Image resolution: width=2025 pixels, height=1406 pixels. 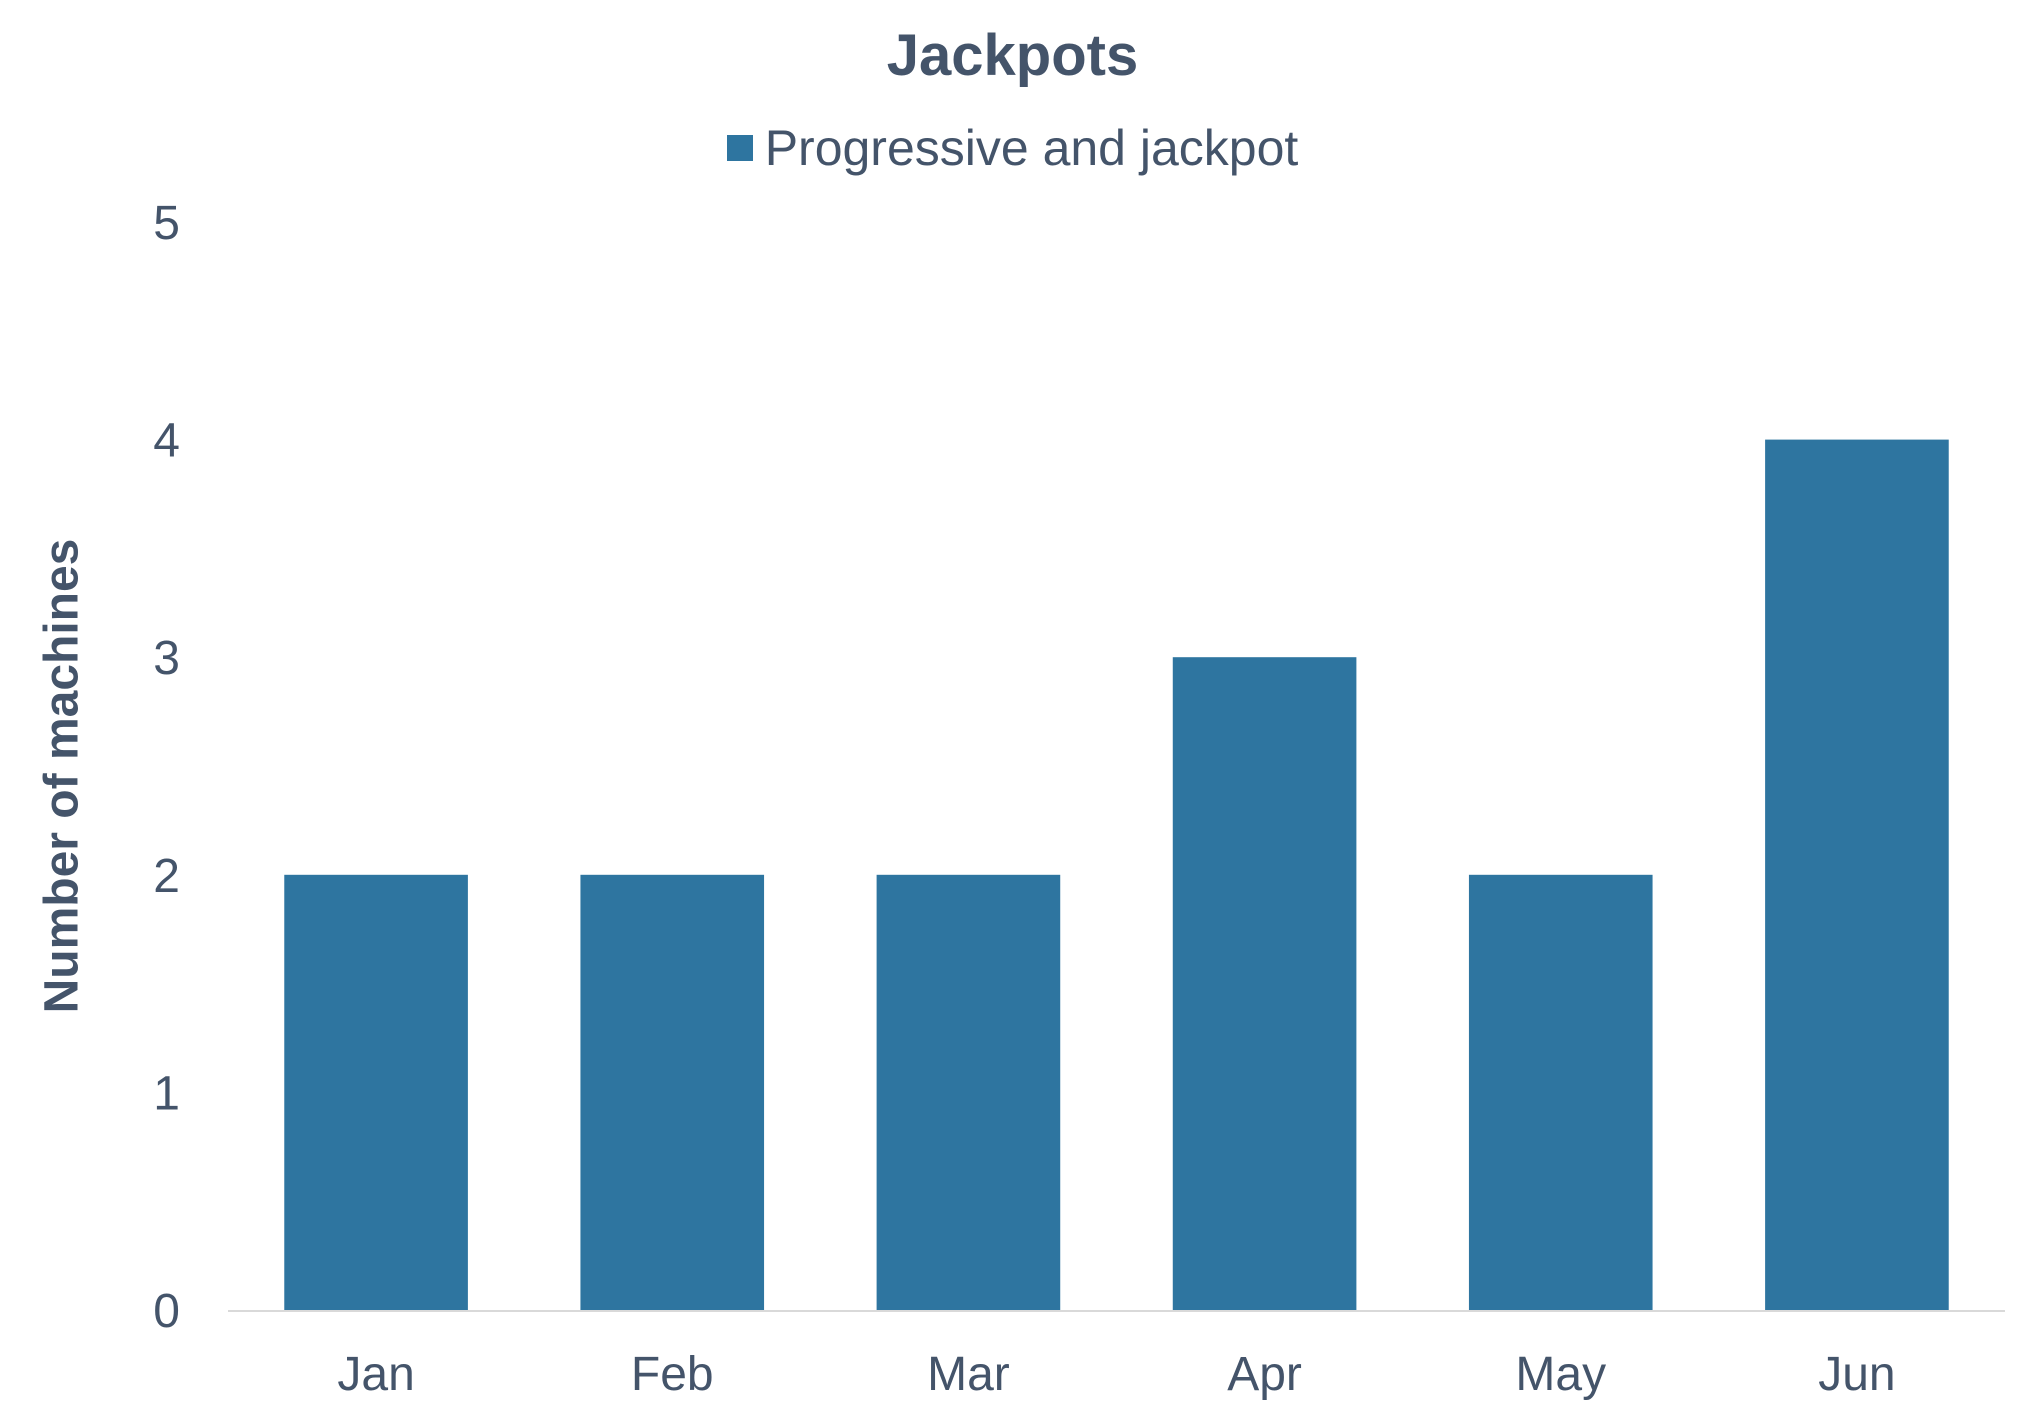 What do you see at coordinates (1264, 1374) in the screenshot?
I see `x-tick-label: Apr` at bounding box center [1264, 1374].